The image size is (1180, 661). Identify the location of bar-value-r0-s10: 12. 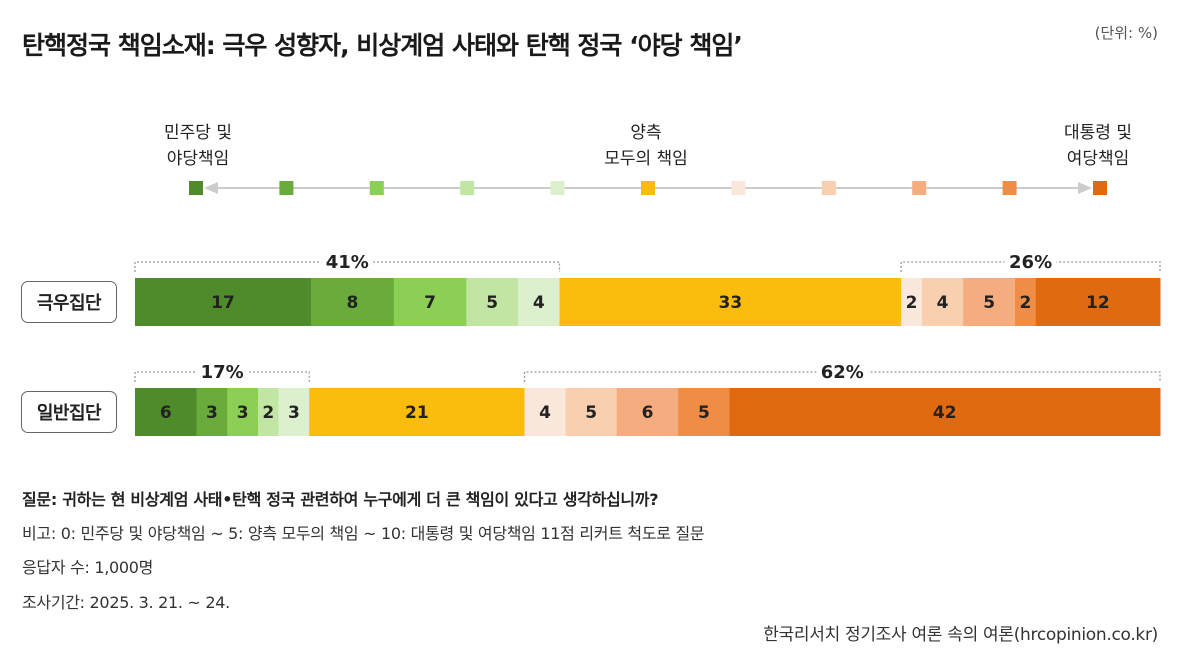
(1098, 303).